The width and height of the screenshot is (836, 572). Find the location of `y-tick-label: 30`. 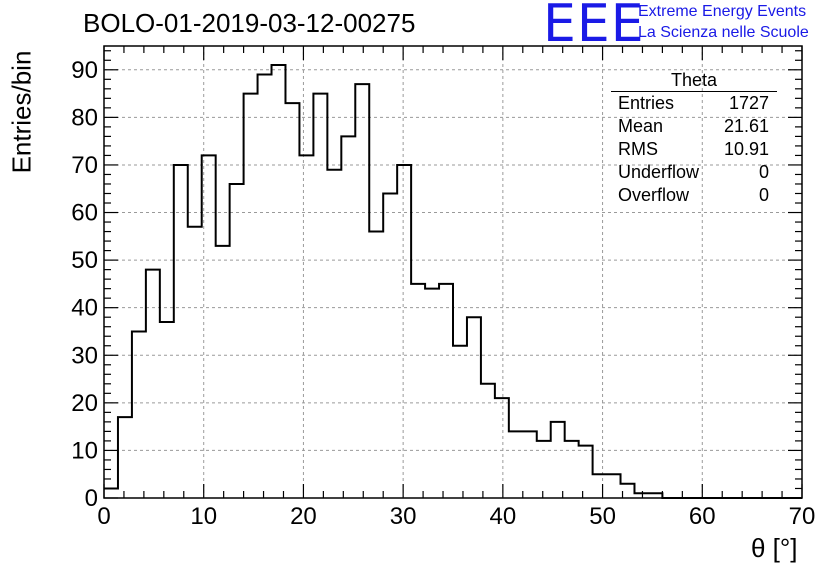

y-tick-label: 30 is located at coordinates (84, 355).